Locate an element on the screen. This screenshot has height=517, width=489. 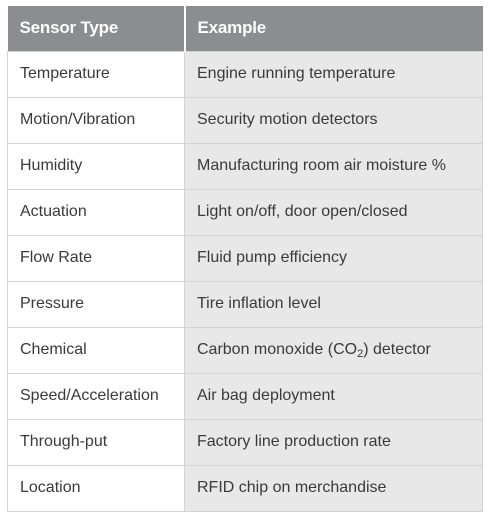
sensor-type-cell: Chemical is located at coordinates (96, 349).